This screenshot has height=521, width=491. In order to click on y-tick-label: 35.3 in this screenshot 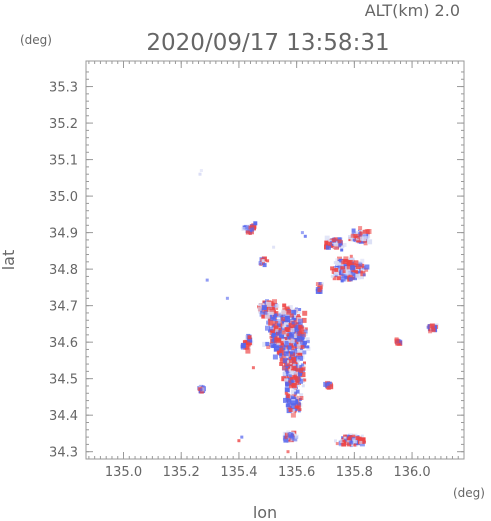, I will do `click(63, 88)`.